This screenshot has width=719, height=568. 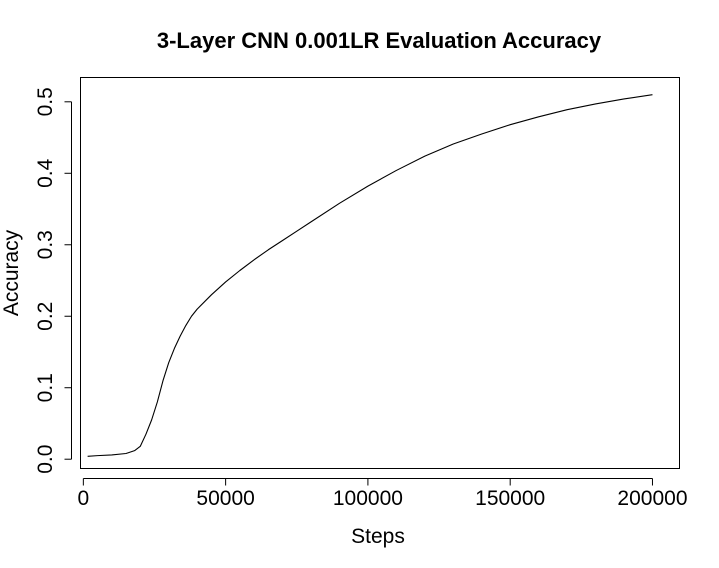 What do you see at coordinates (225, 498) in the screenshot?
I see `x-tick-label: 50000` at bounding box center [225, 498].